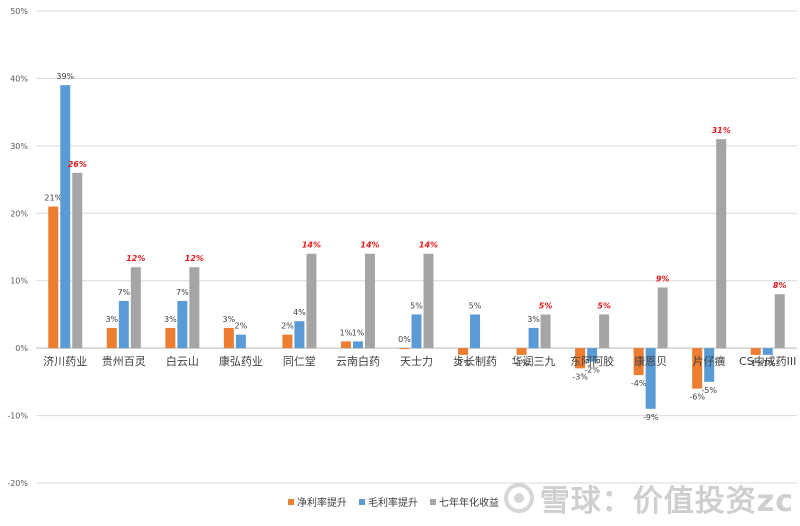 Image resolution: width=800 pixels, height=526 pixels. What do you see at coordinates (416, 361) in the screenshot?
I see `x-tick-label: 天士力` at bounding box center [416, 361].